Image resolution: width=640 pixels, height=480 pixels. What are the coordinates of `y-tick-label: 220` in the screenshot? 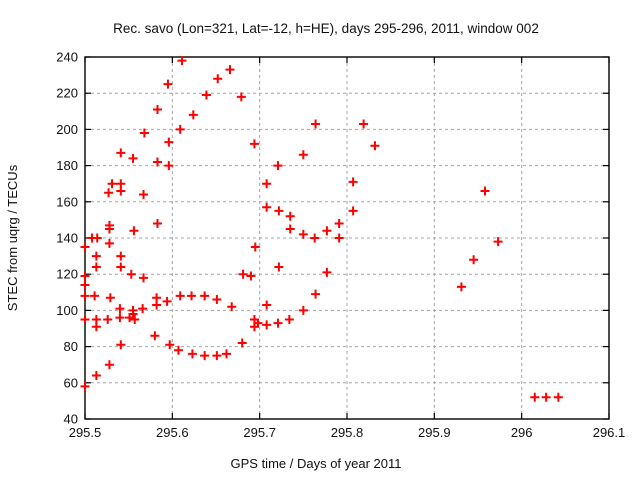 It's located at (67, 93).